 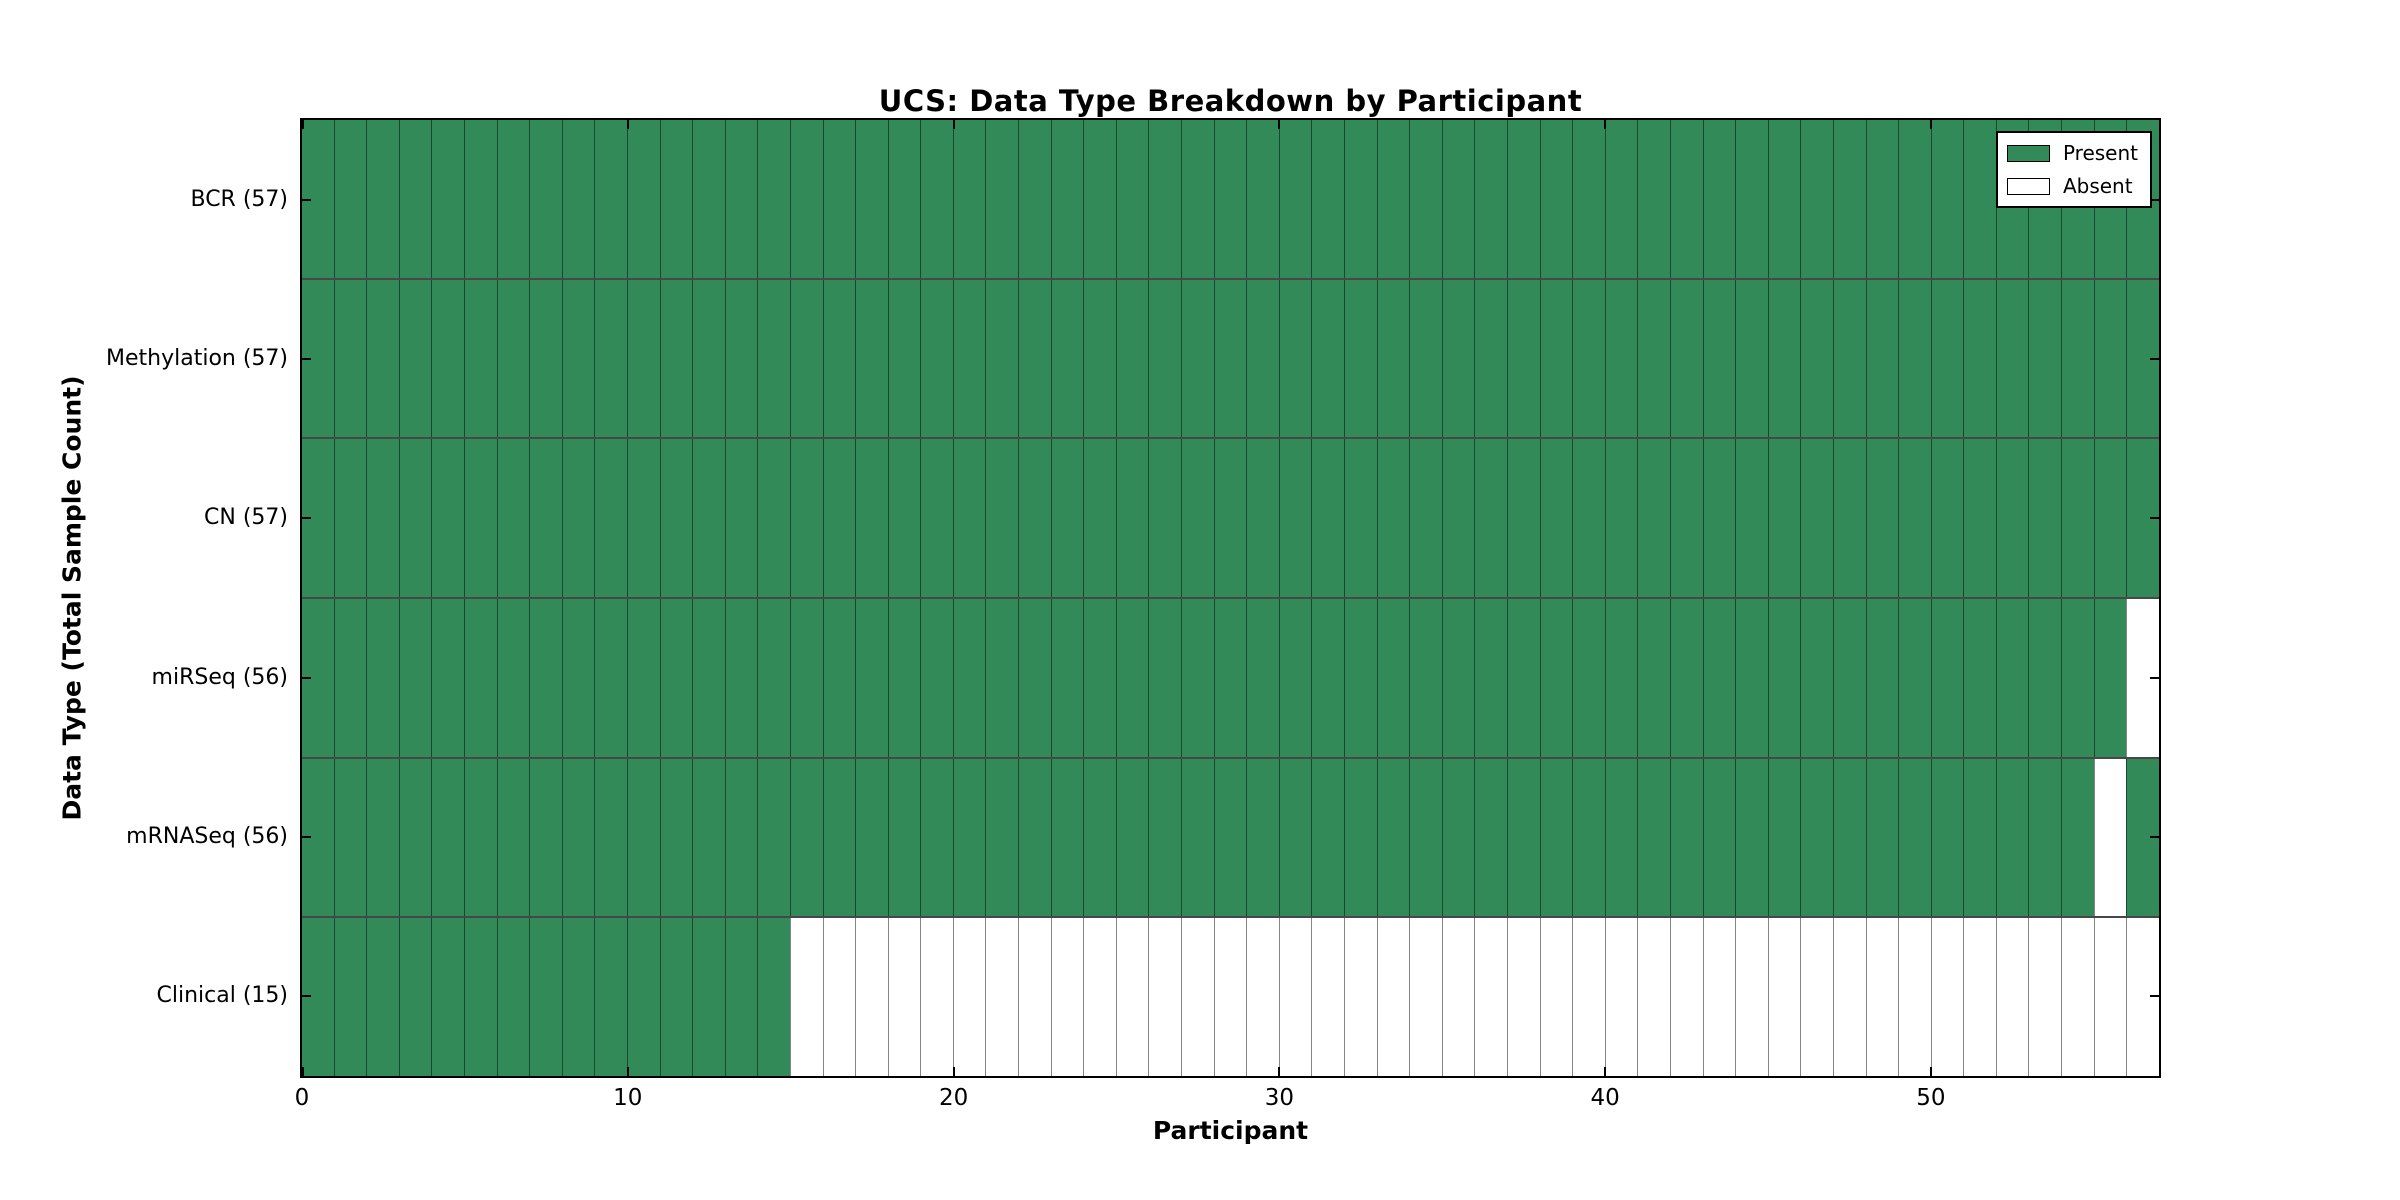 What do you see at coordinates (207, 836) in the screenshot?
I see `y-tick-label-mrnaseq: mRNASeq (56)` at bounding box center [207, 836].